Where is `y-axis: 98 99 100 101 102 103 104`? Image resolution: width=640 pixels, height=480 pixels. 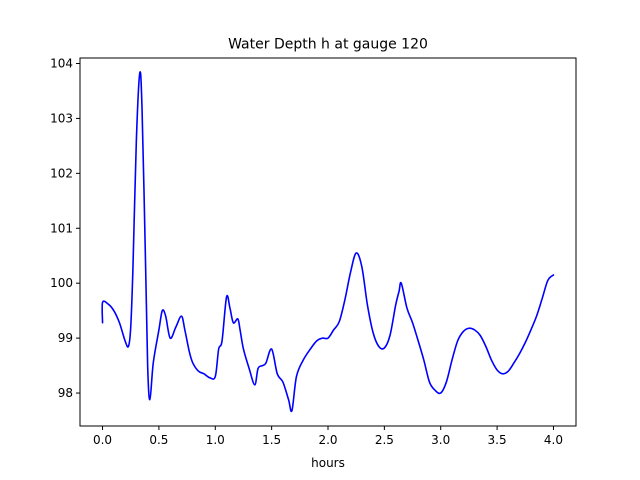
y-axis: 98 99 100 101 102 103 104 is located at coordinates (65, 228).